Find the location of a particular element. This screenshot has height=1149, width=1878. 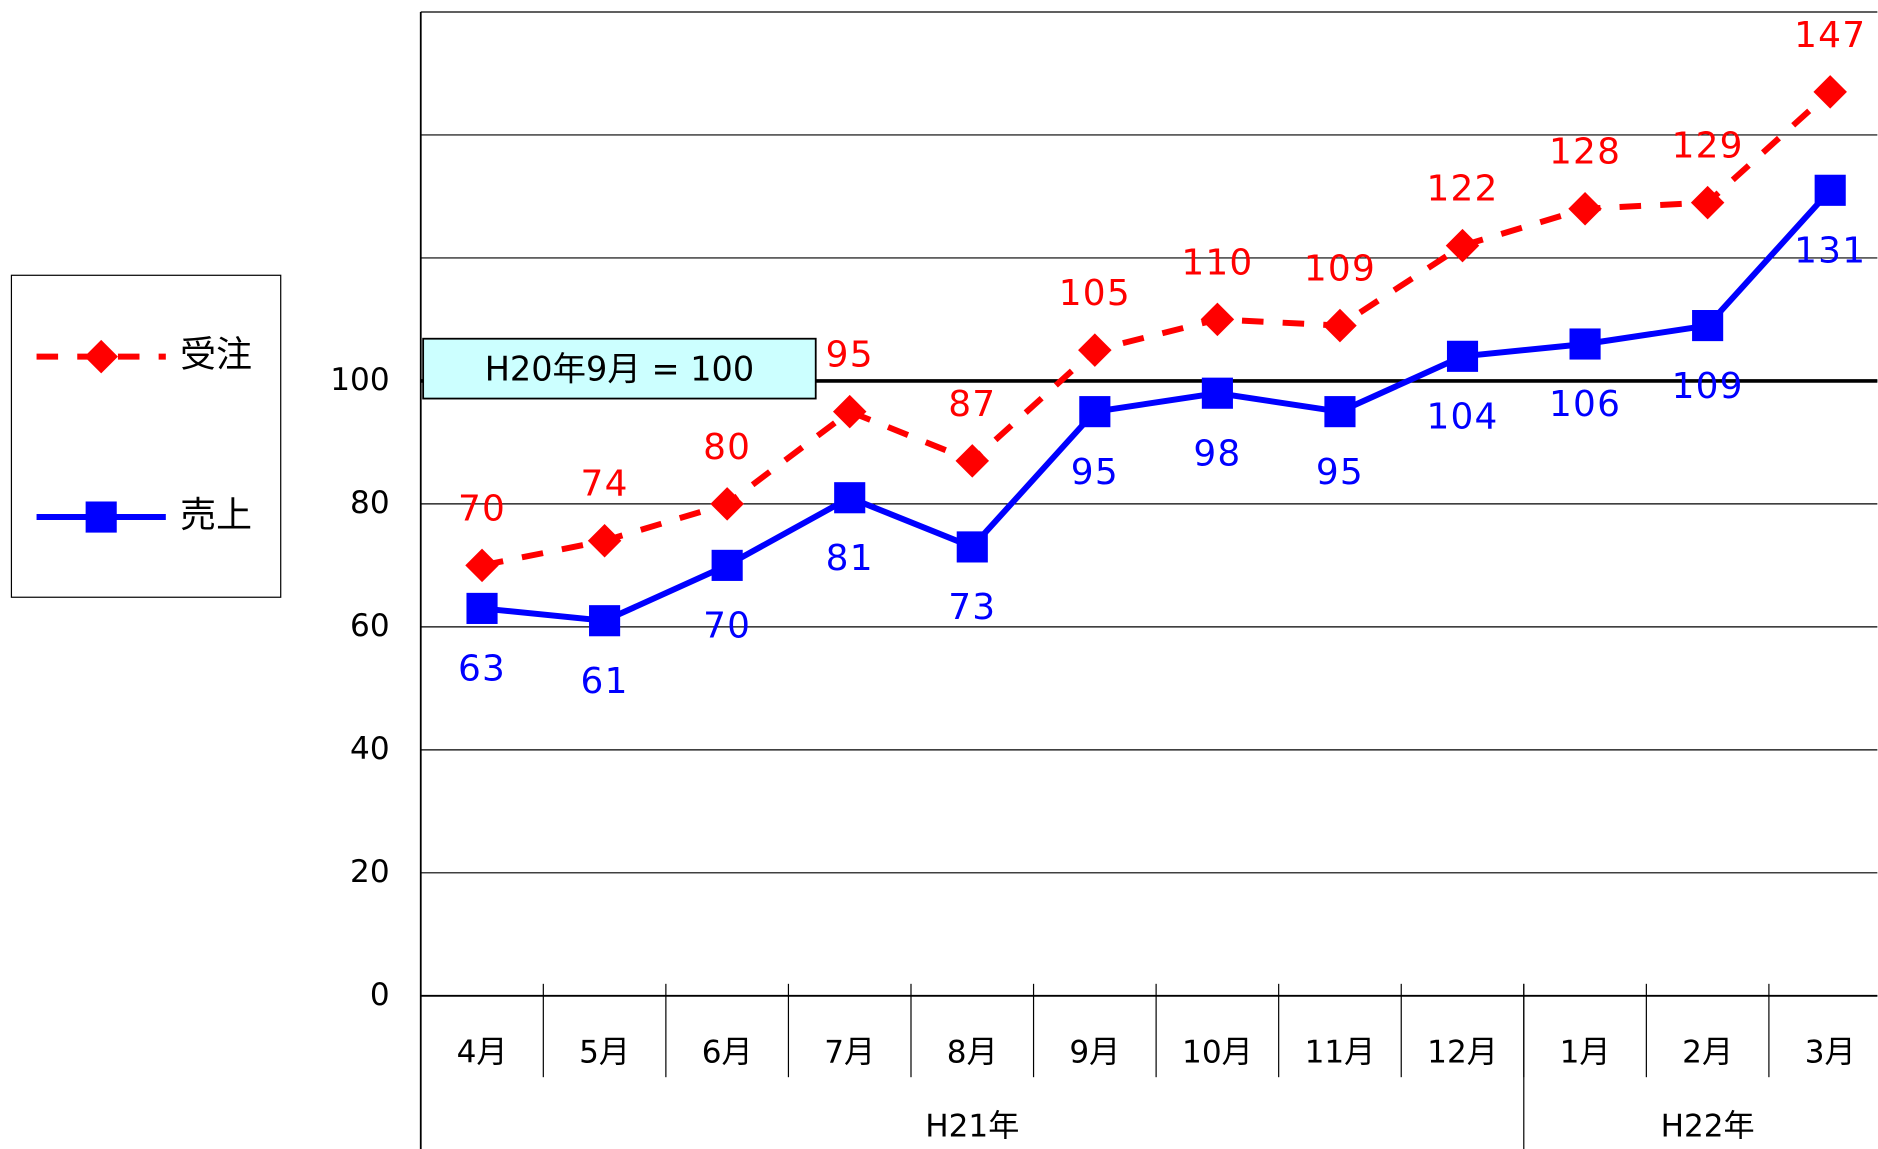

reference-label: H20年9月 = 100 is located at coordinates (619, 369).